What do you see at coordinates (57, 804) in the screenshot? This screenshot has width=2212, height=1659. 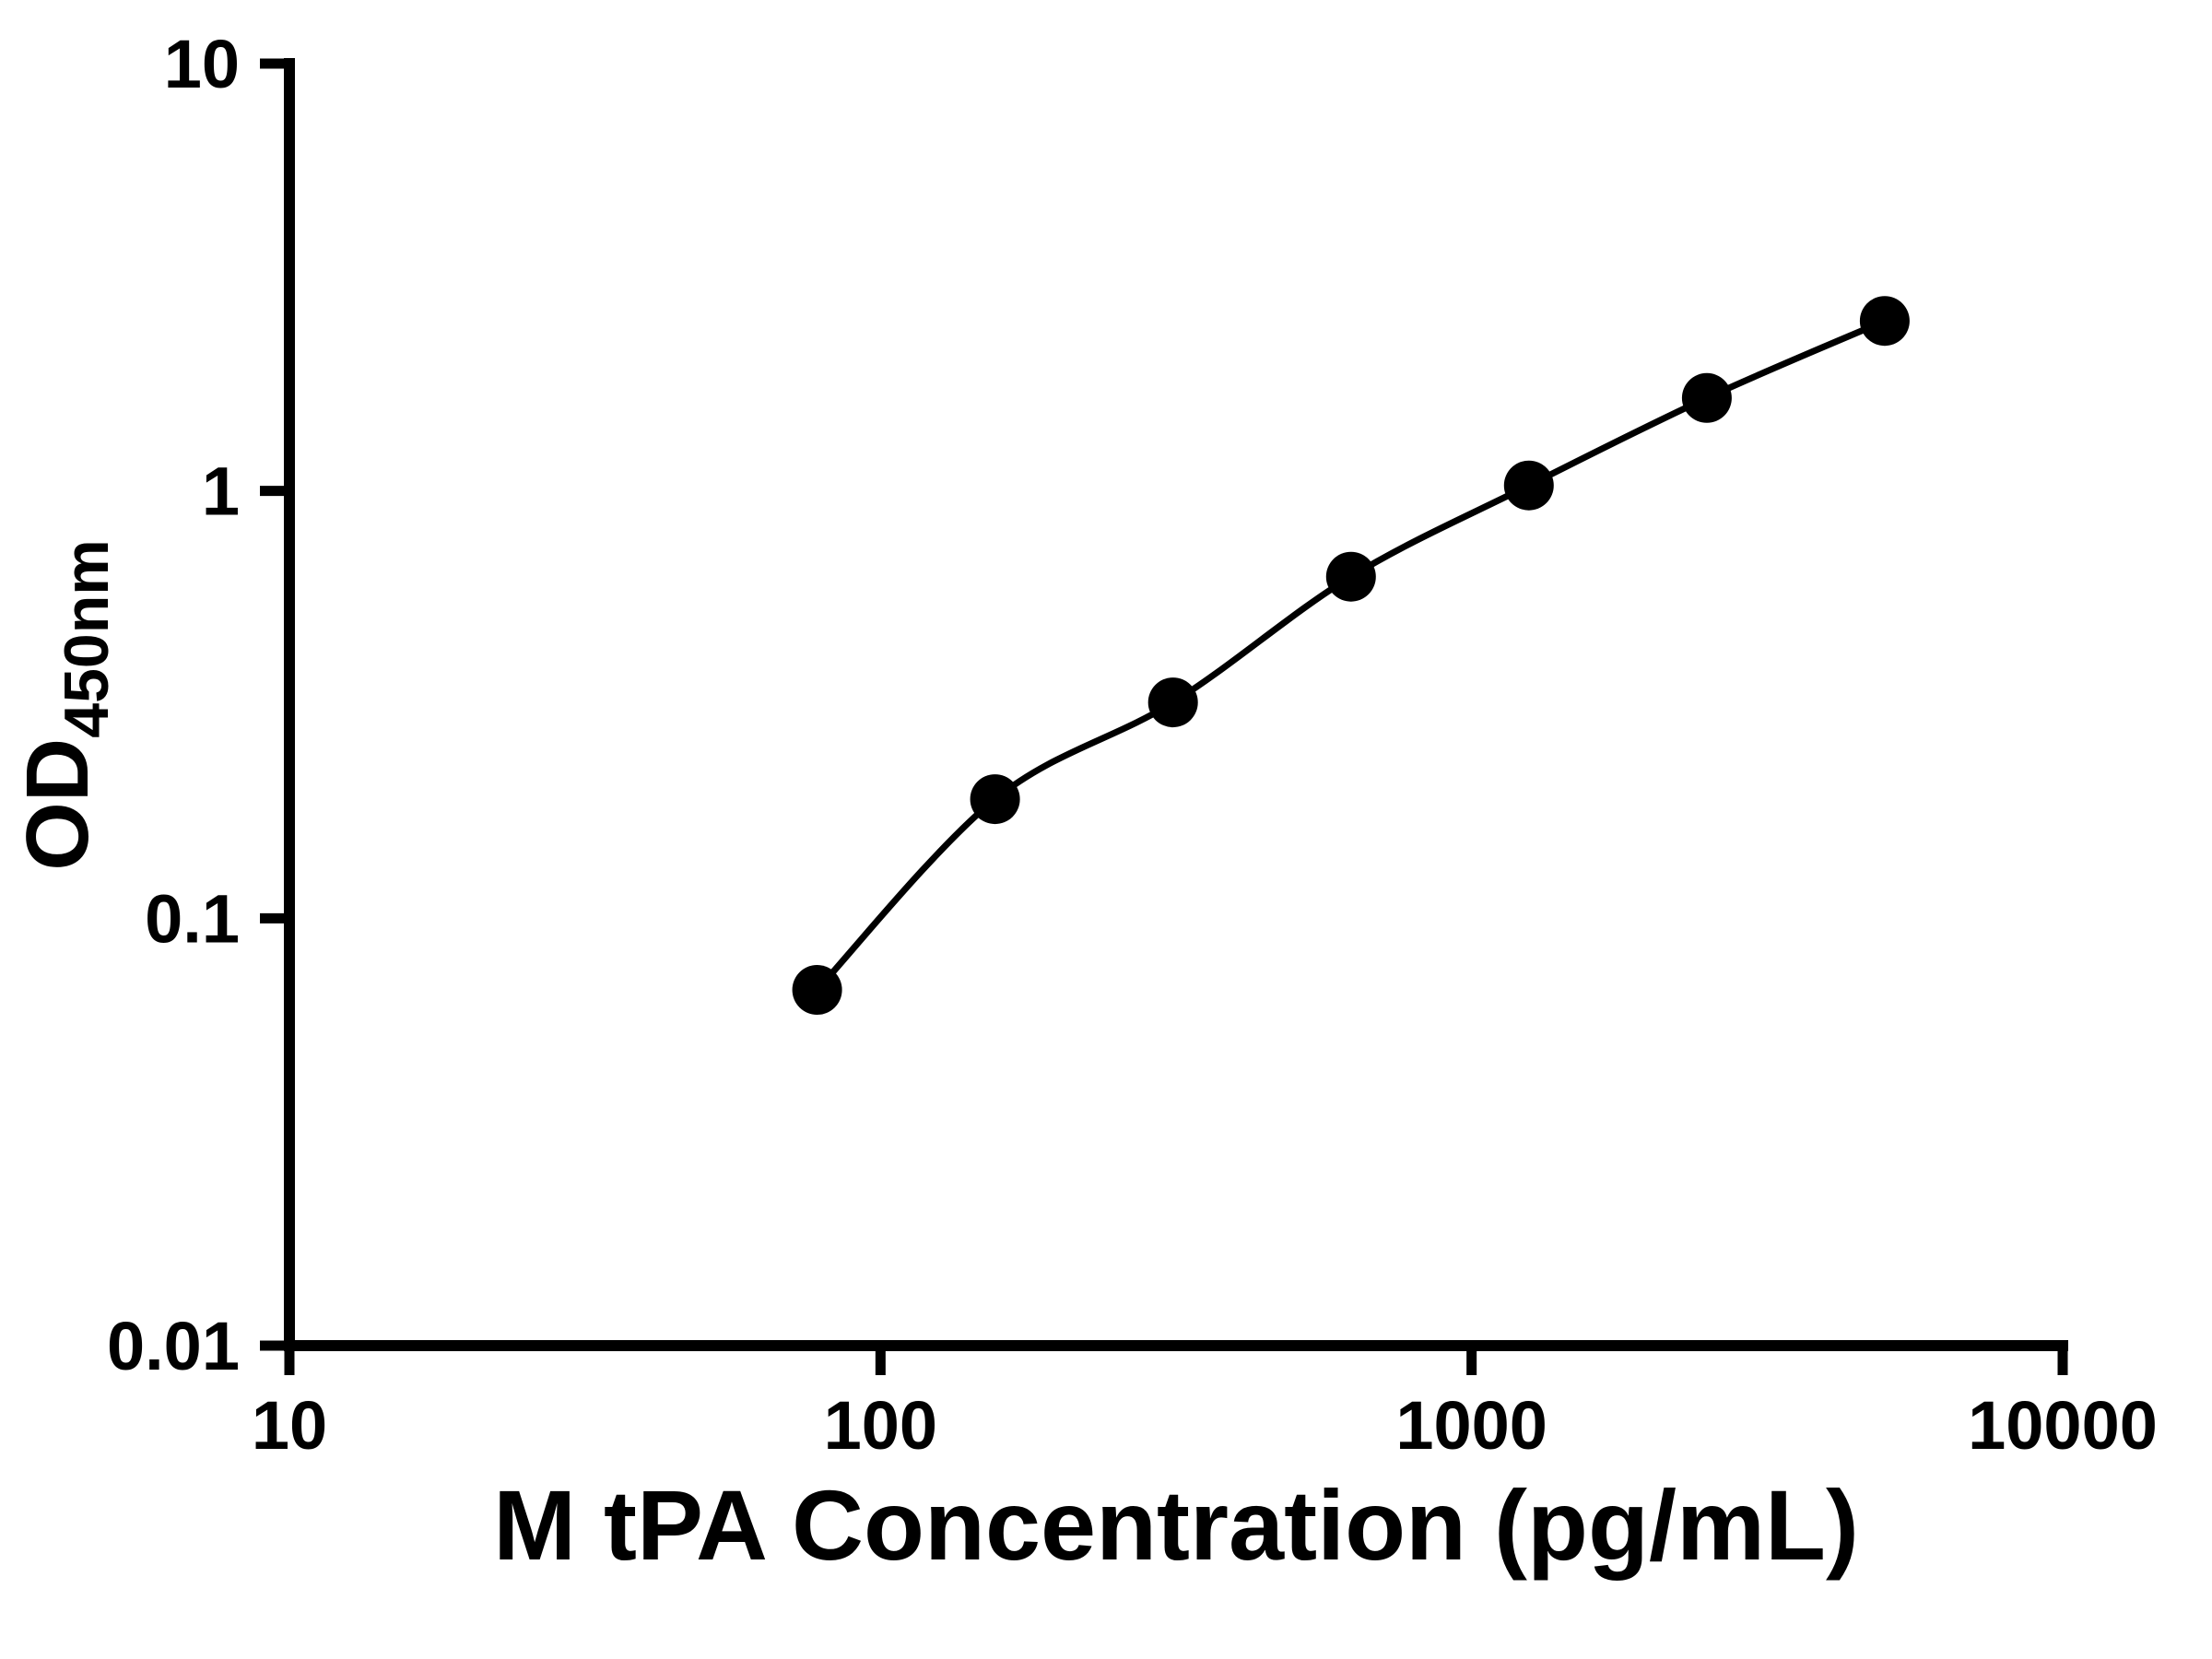 I see `y-axis-title-main: OD` at bounding box center [57, 804].